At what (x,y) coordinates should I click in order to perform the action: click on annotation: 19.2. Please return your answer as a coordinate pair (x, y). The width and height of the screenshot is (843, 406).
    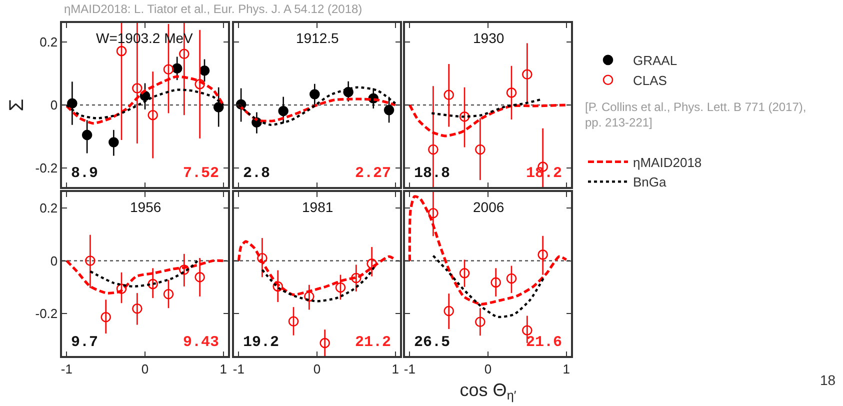
    Looking at the image, I should click on (261, 342).